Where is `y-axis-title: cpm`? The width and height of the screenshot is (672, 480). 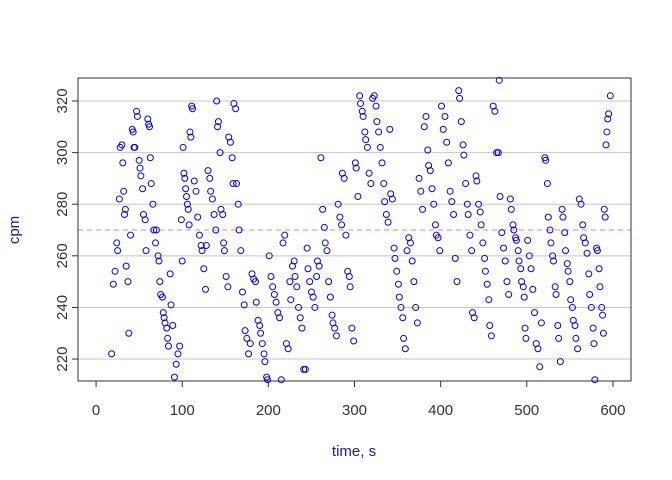 y-axis-title: cpm is located at coordinates (14, 230).